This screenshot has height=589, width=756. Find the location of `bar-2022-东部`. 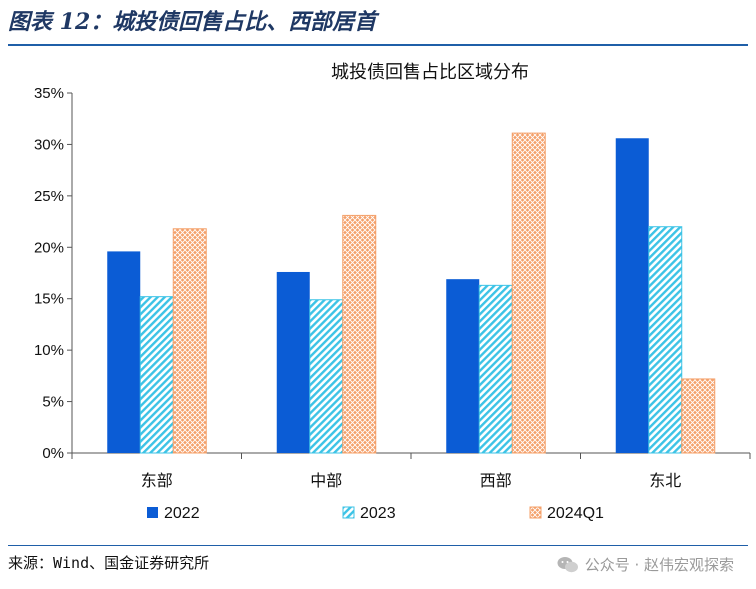

bar-2022-东部 is located at coordinates (124, 352).